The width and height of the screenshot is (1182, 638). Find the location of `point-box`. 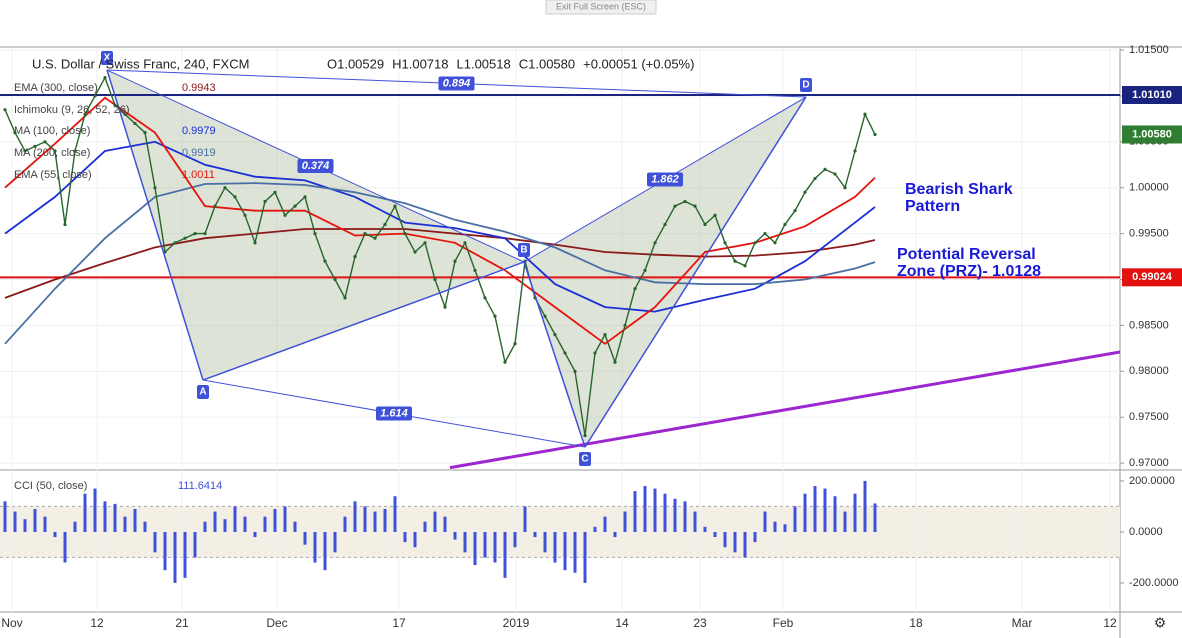

point-box is located at coordinates (524, 249).